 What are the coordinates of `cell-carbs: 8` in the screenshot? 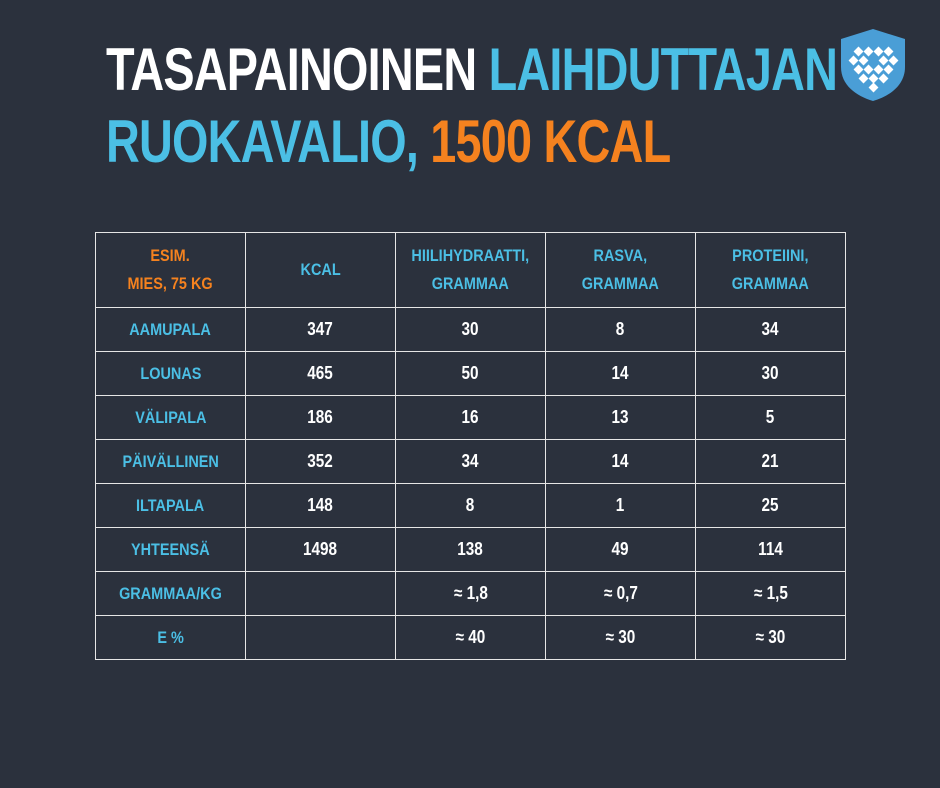 It's located at (470, 505).